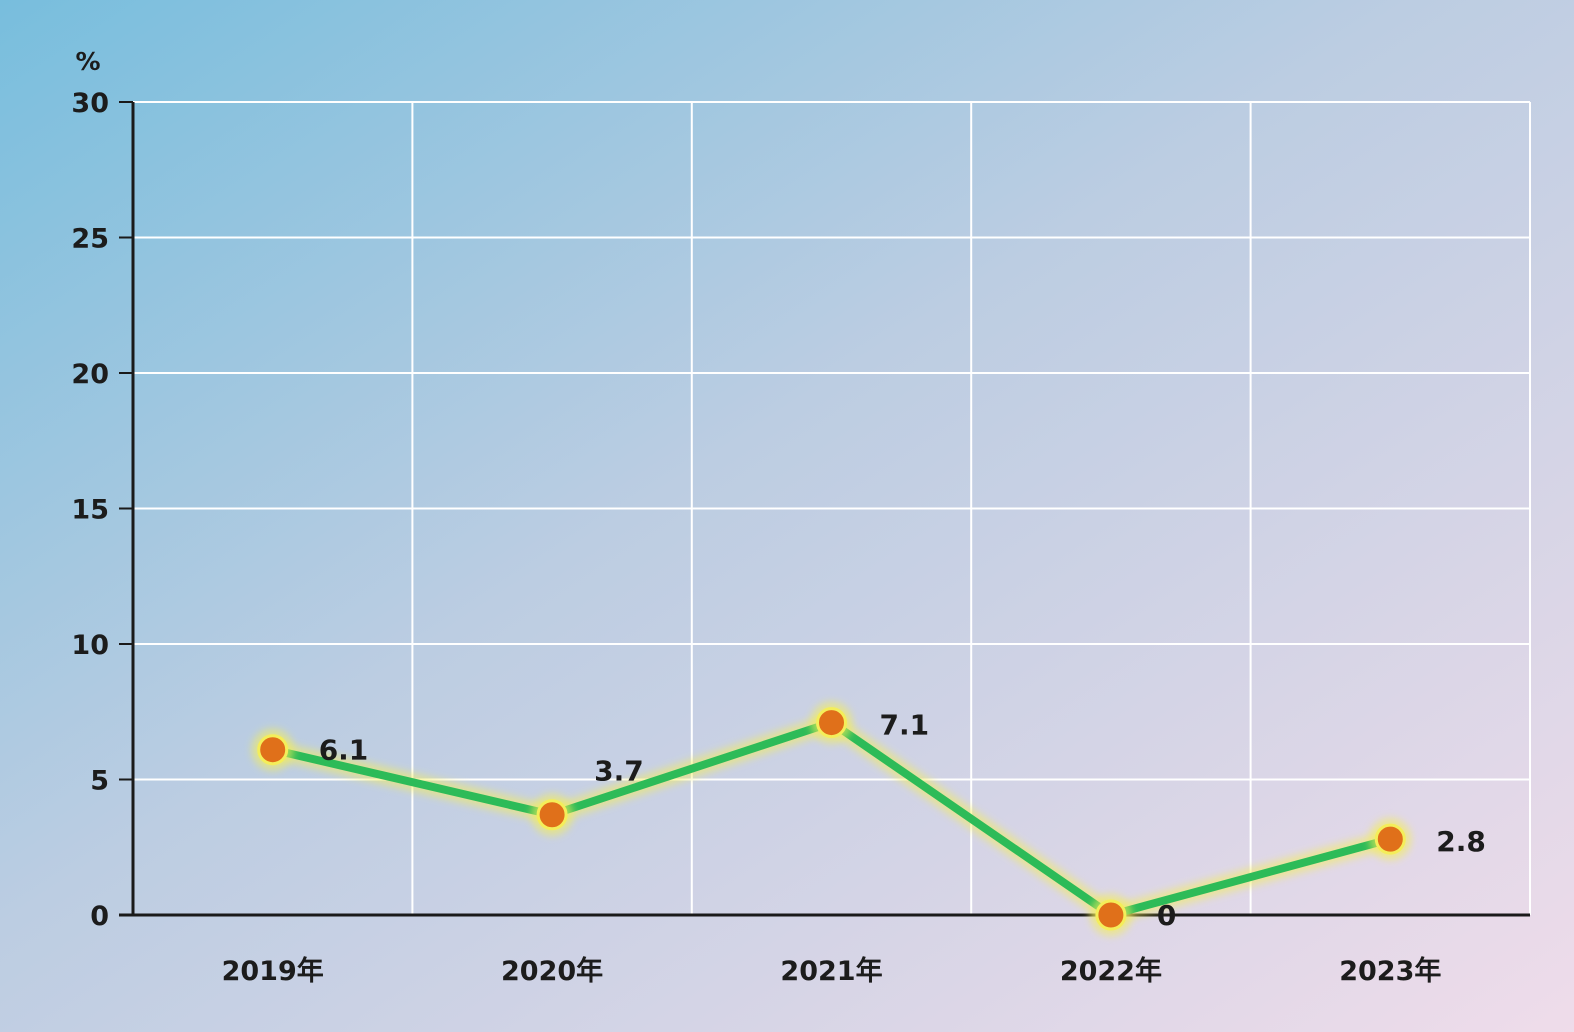 The height and width of the screenshot is (1032, 1574). What do you see at coordinates (552, 971) in the screenshot?
I see `x-tick-label-1: 2020年` at bounding box center [552, 971].